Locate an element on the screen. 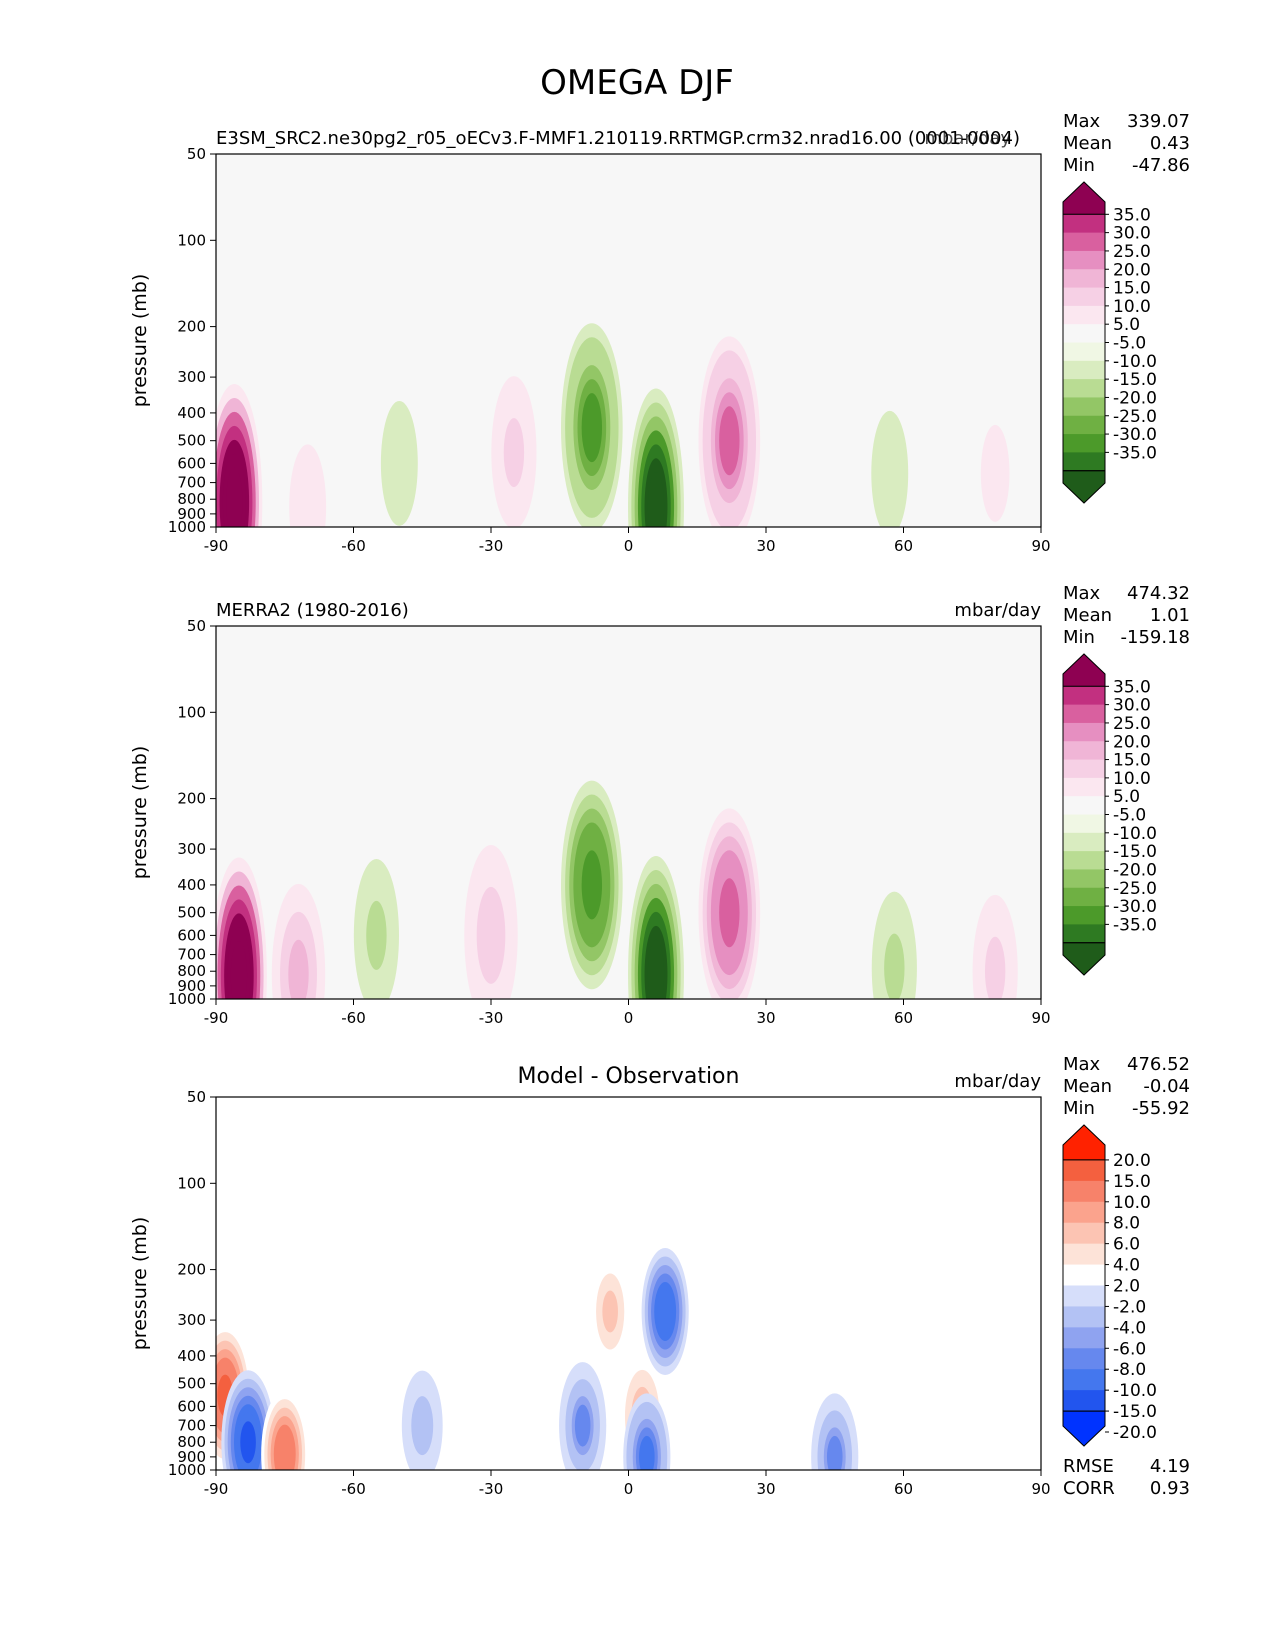 This screenshot has width=1275, height=1650. colorbar-label: -8.0 is located at coordinates (1129, 1370).